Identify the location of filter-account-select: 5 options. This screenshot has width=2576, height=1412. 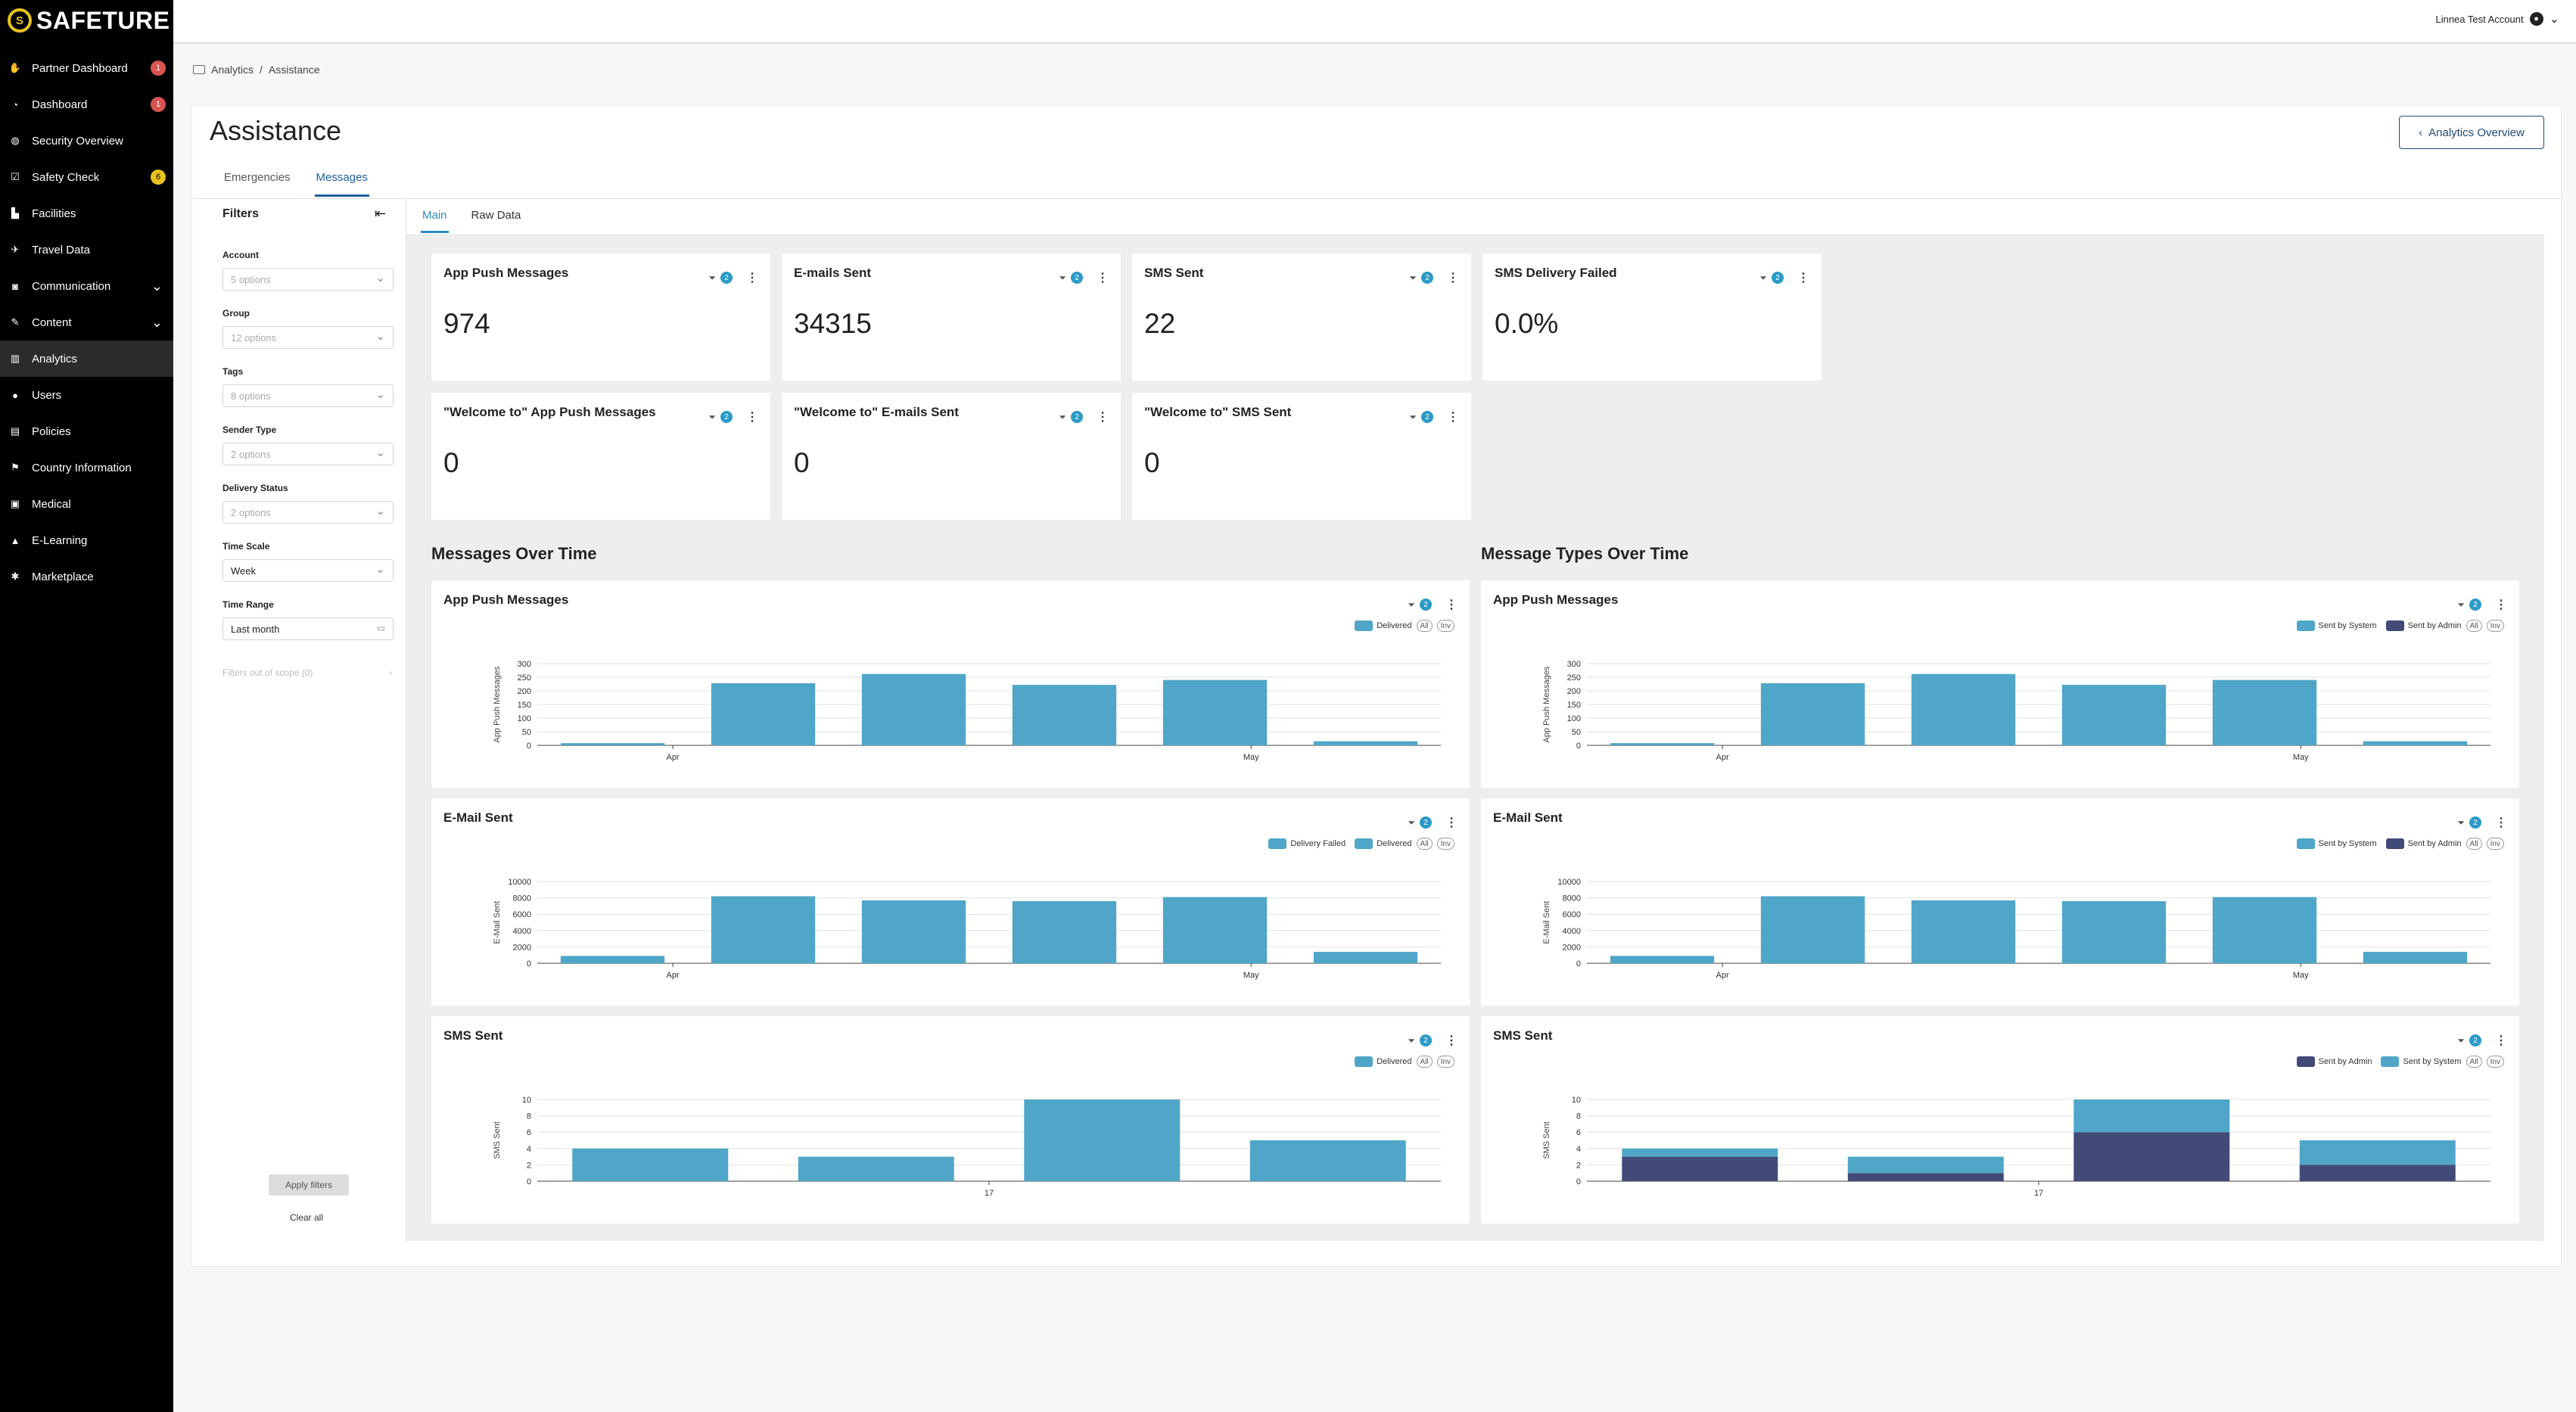
(308, 279).